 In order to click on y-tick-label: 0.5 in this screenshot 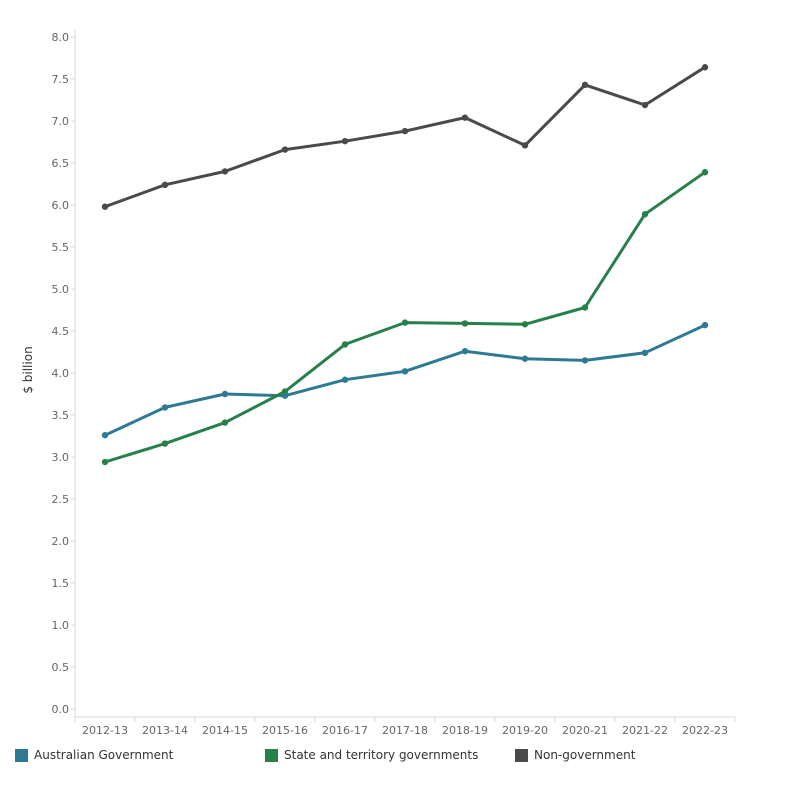, I will do `click(61, 667)`.